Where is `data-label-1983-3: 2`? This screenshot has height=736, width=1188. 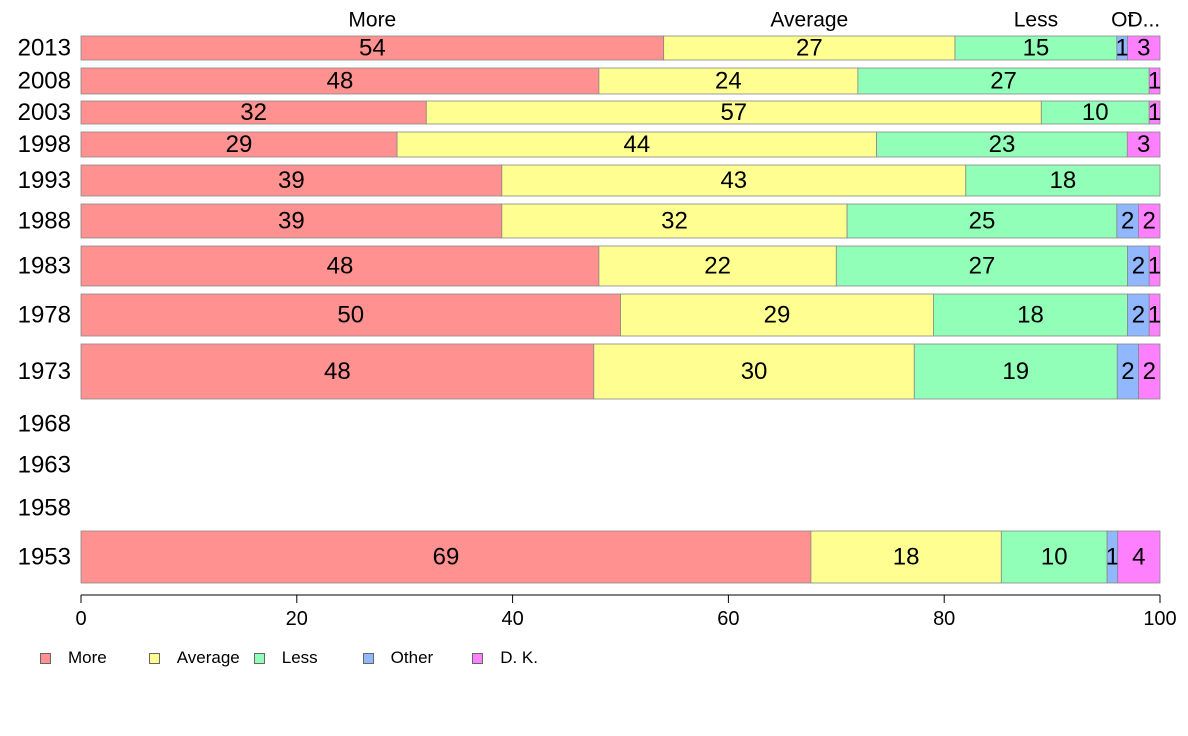
data-label-1983-3: 2 is located at coordinates (1138, 266).